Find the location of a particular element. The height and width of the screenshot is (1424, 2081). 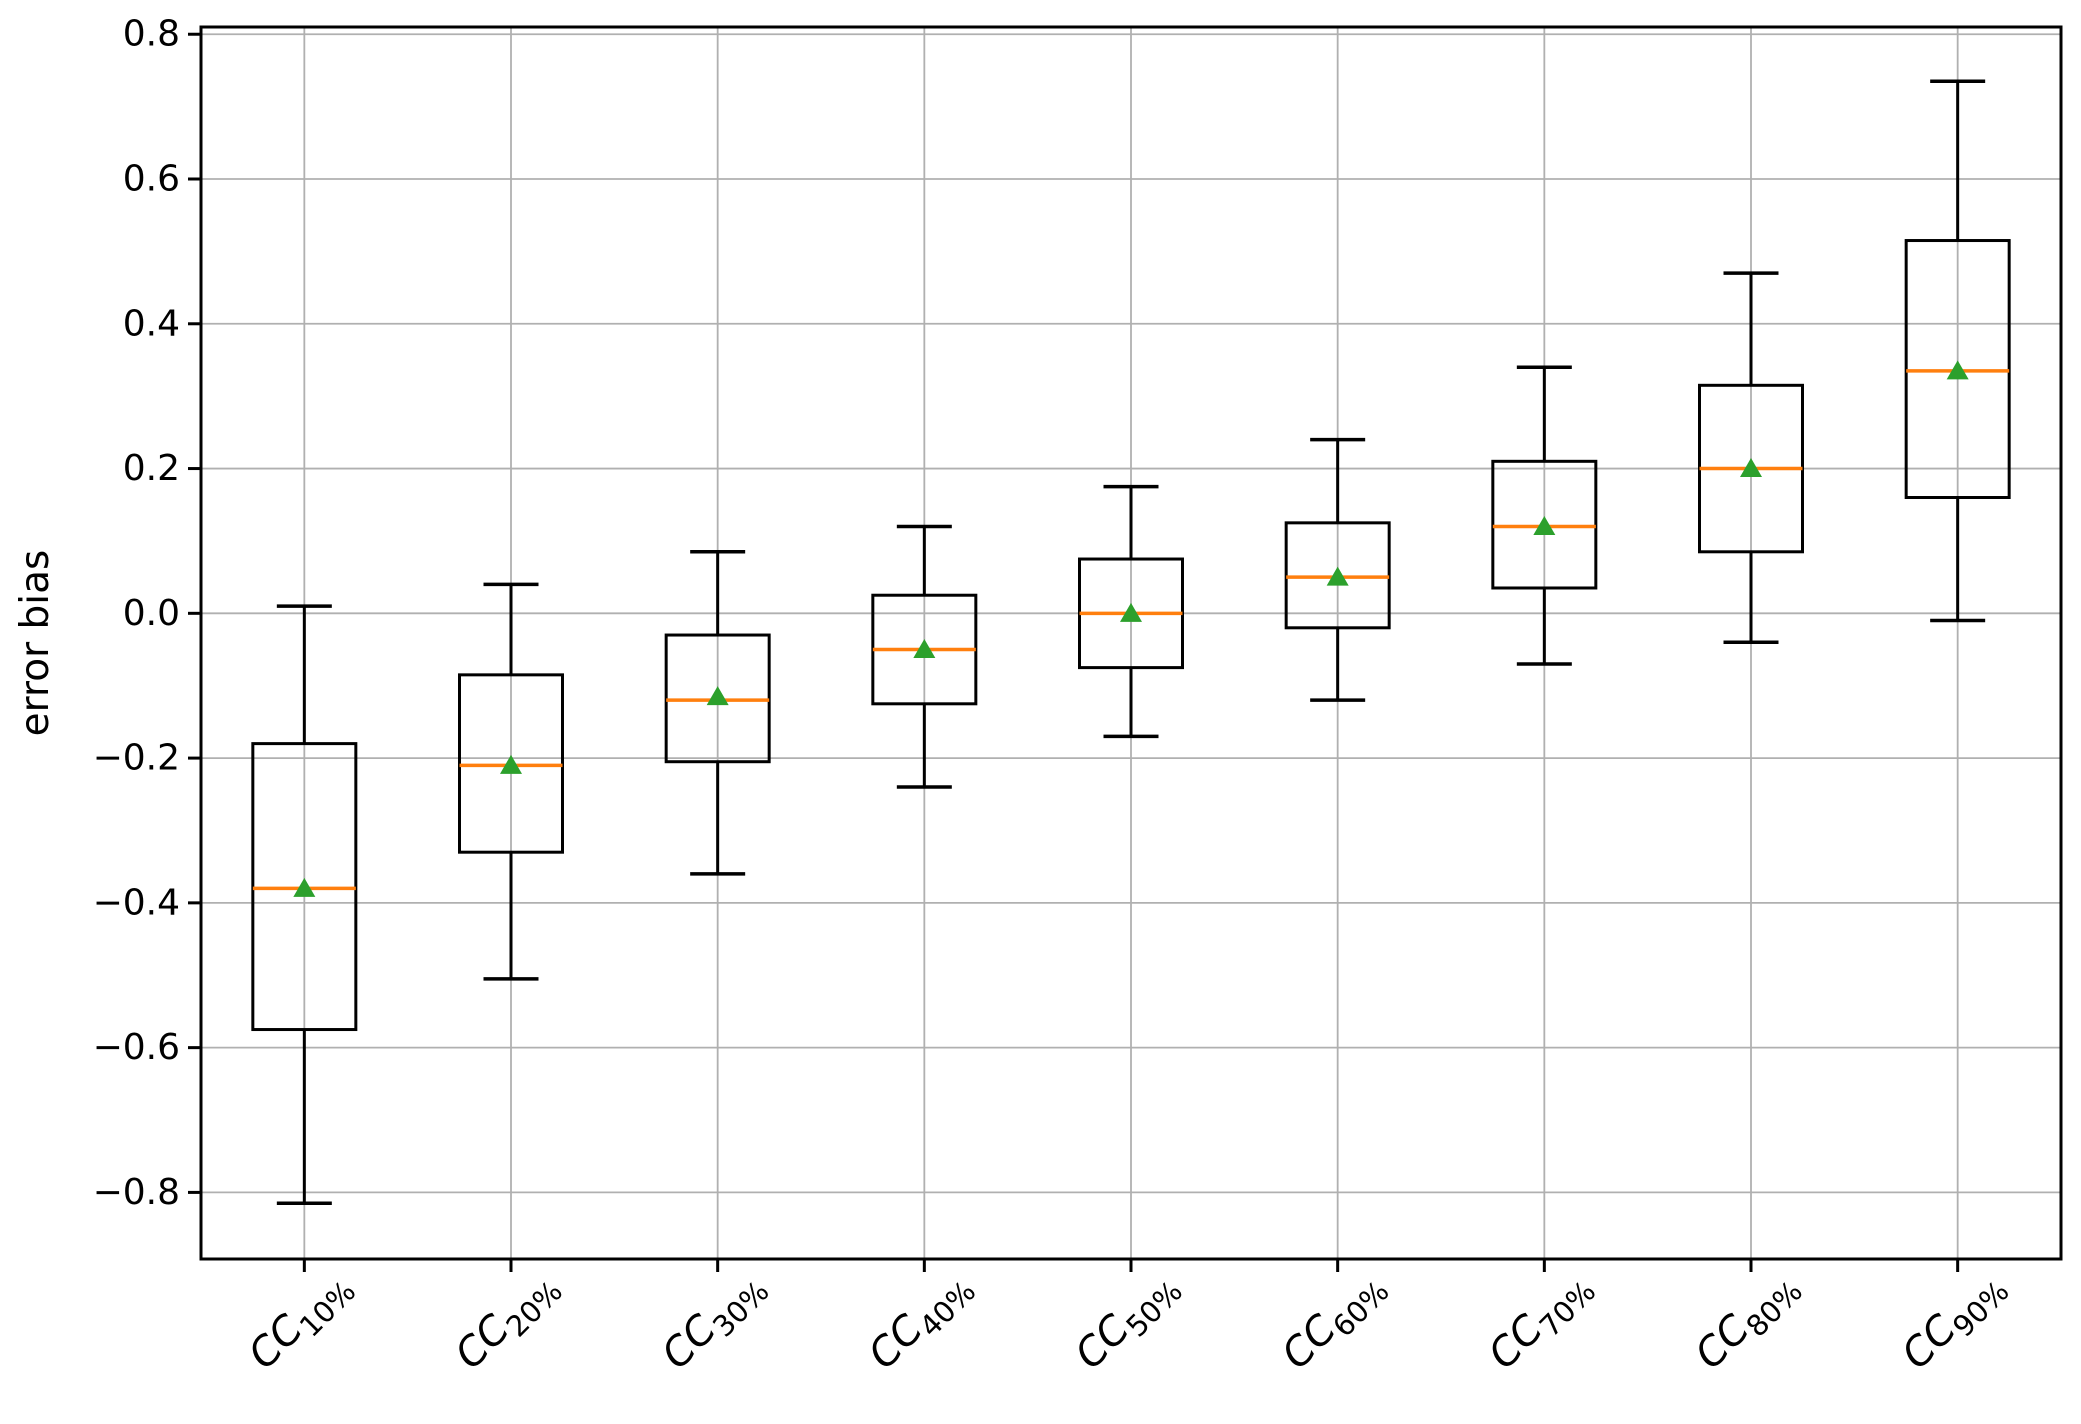

y-tick-label: 0.6 is located at coordinates (151, 179).